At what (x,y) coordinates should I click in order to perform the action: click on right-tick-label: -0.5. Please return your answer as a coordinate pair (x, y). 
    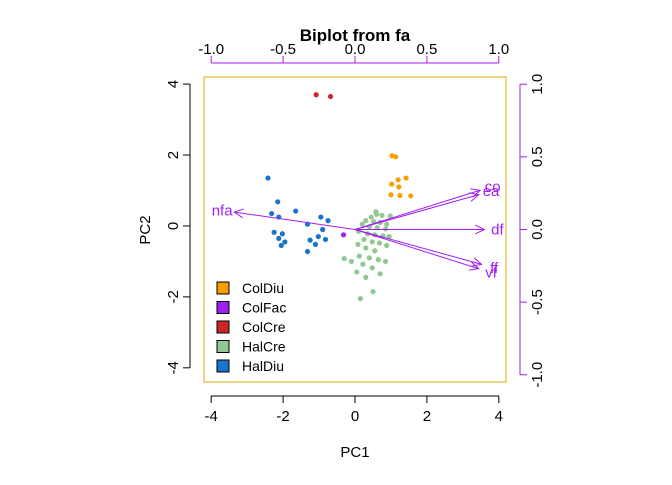
    Looking at the image, I should click on (537, 302).